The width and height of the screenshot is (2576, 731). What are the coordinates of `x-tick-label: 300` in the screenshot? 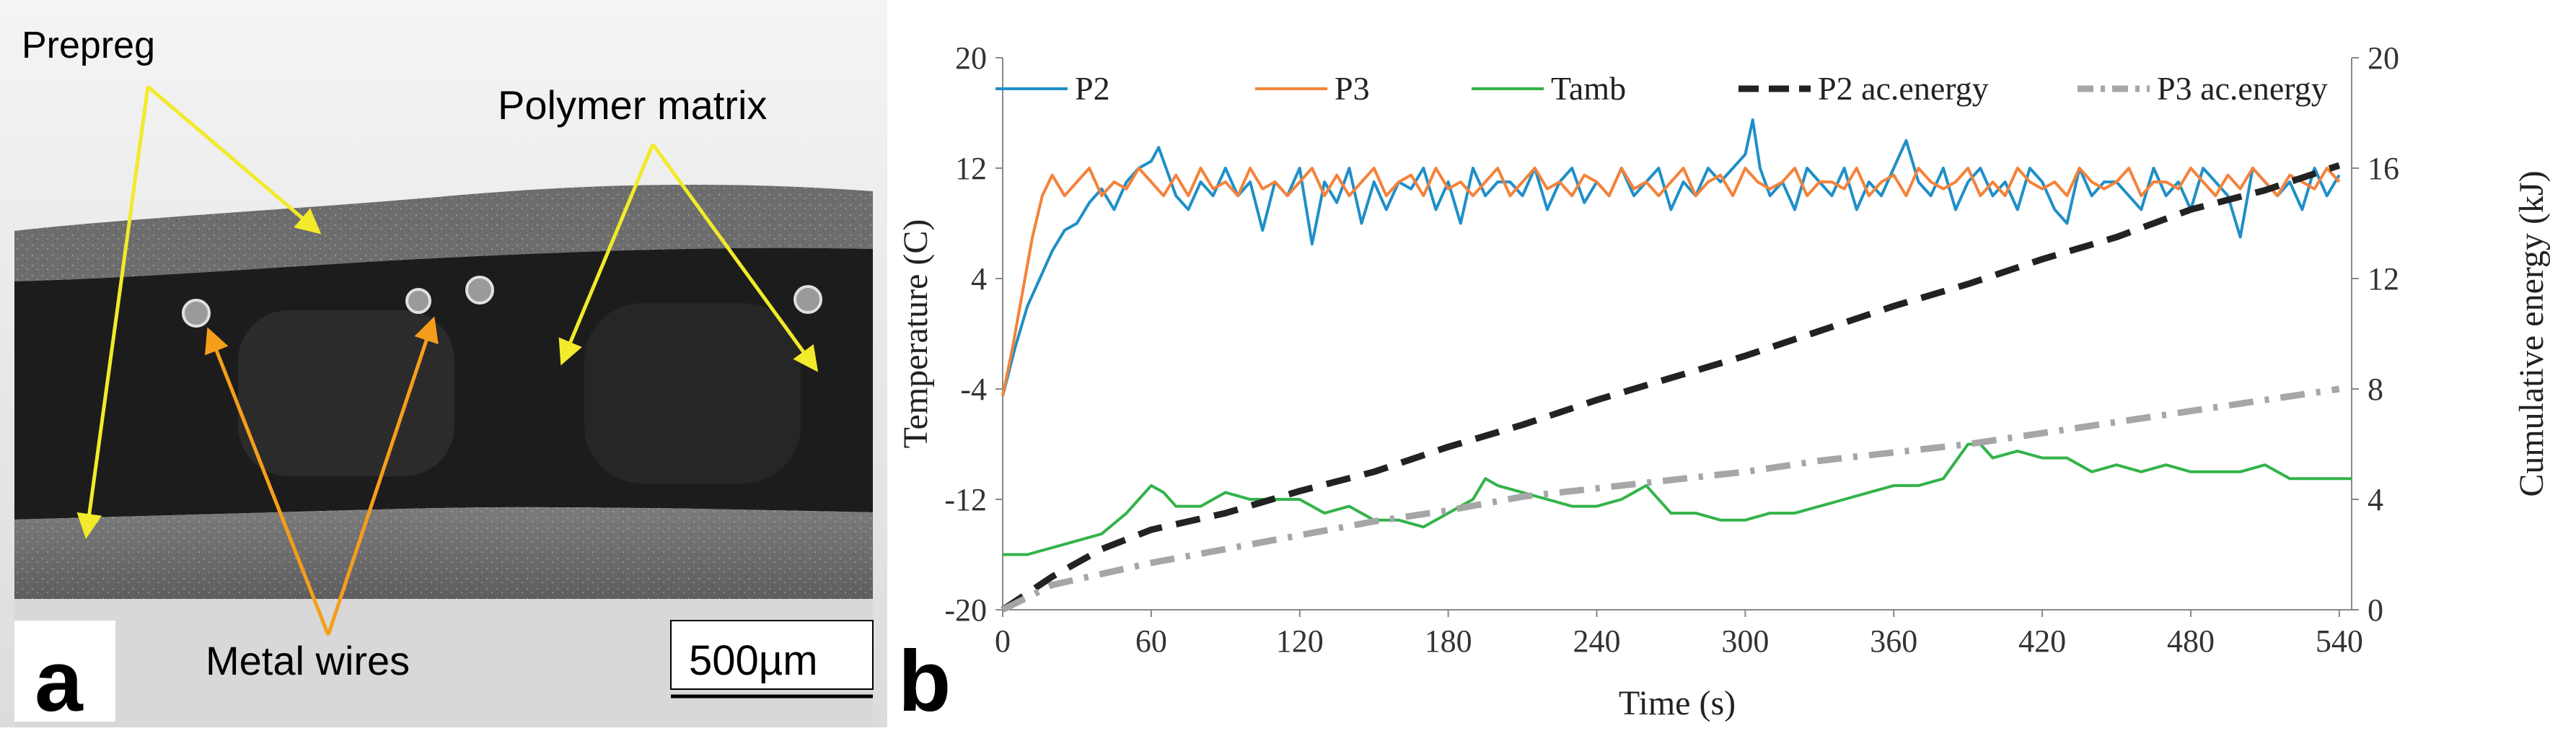 It's located at (1745, 641).